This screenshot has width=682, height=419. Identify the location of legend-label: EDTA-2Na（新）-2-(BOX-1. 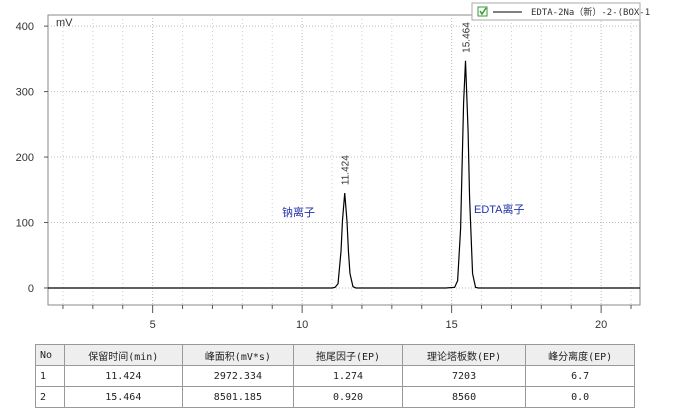
(590, 12).